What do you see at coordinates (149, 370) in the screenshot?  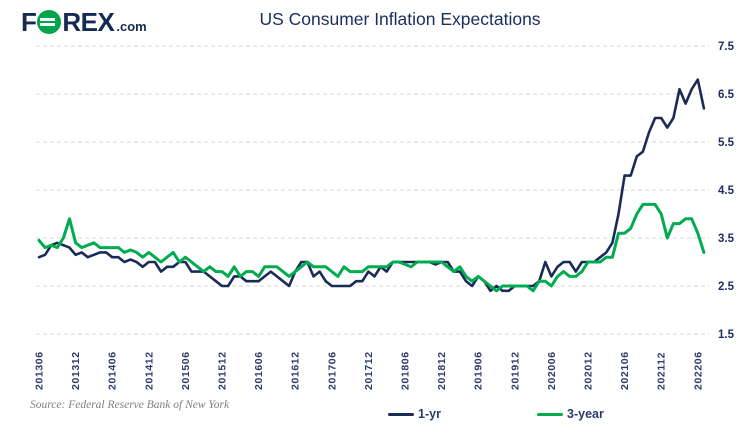 I see `x-tick-label: 201412` at bounding box center [149, 370].